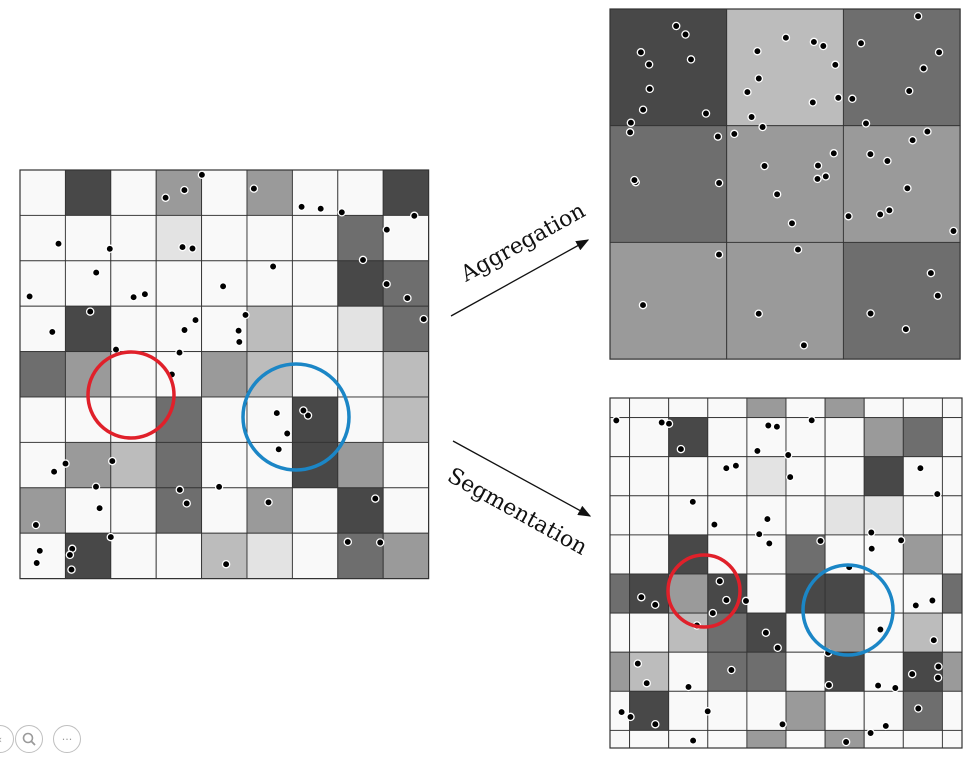 The image size is (972, 757). I want to click on zoom-control, so click(29, 739).